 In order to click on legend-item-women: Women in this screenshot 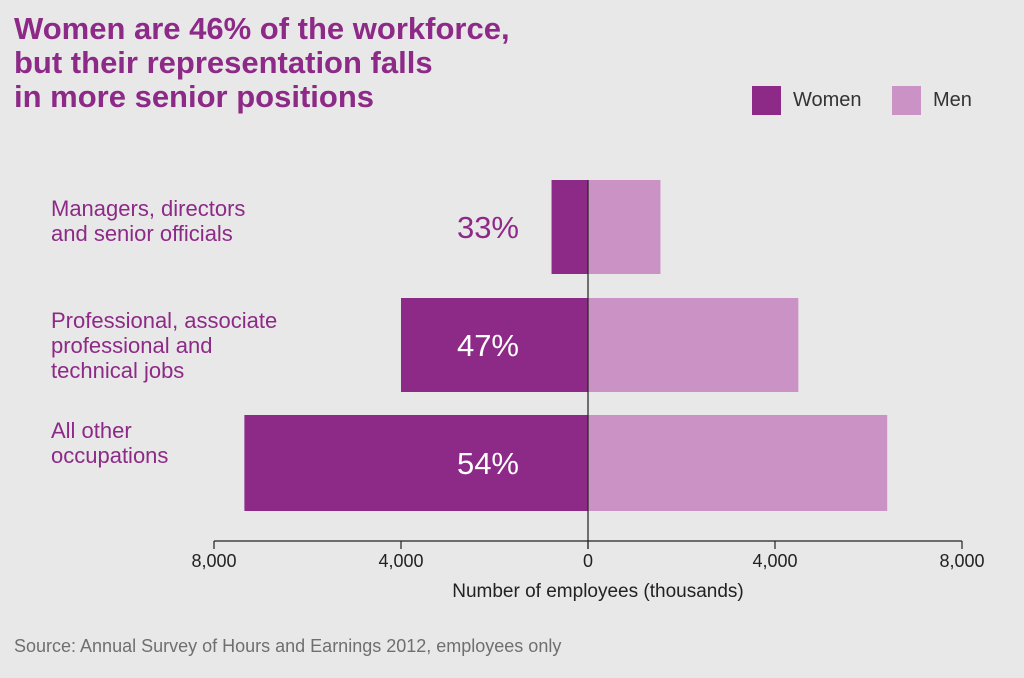, I will do `click(807, 100)`.